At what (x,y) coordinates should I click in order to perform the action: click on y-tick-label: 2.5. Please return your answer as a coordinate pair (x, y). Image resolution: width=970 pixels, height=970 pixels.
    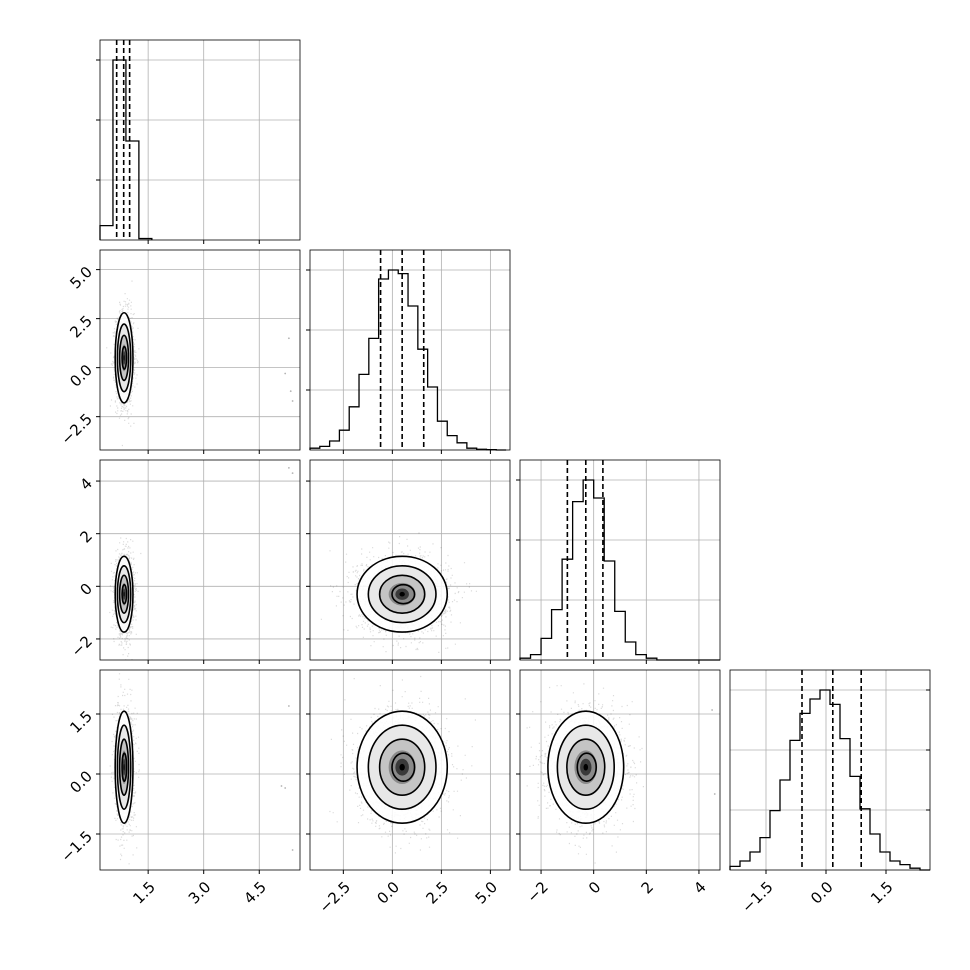
    Looking at the image, I should click on (81, 327).